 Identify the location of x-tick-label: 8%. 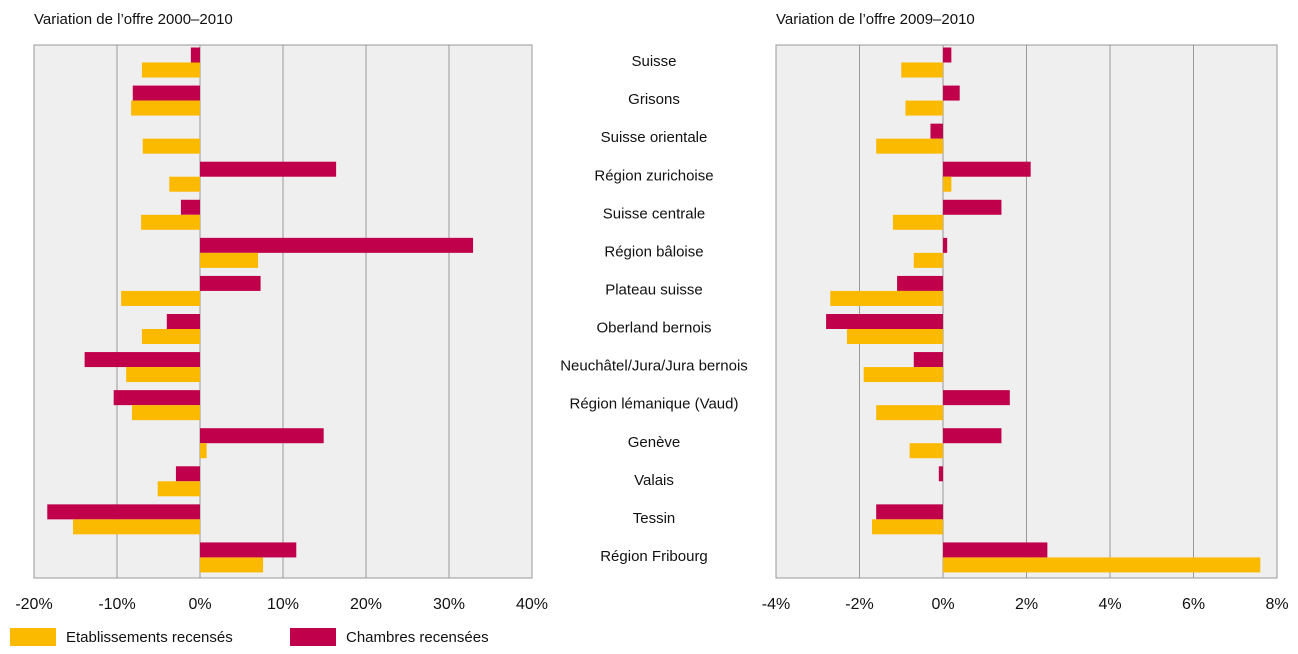
(1276, 604).